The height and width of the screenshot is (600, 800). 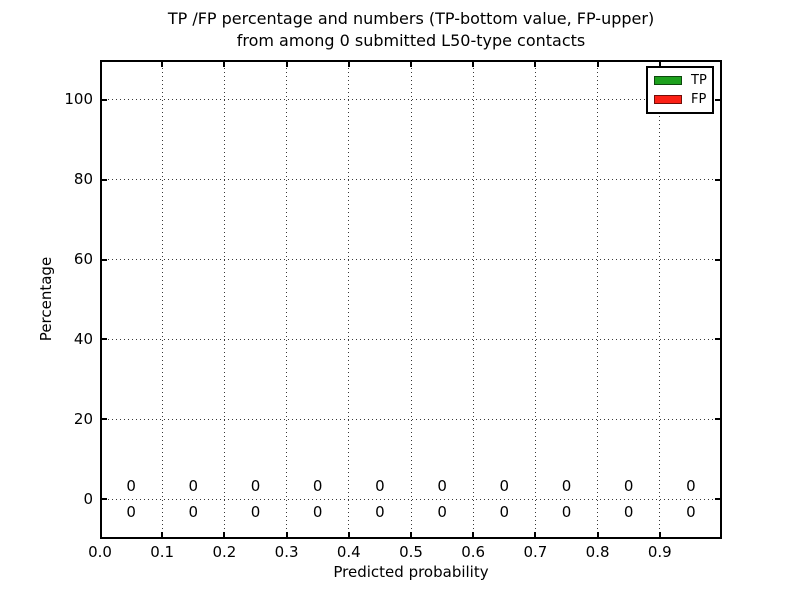 What do you see at coordinates (224, 552) in the screenshot?
I see `x-tick-label: 0.2` at bounding box center [224, 552].